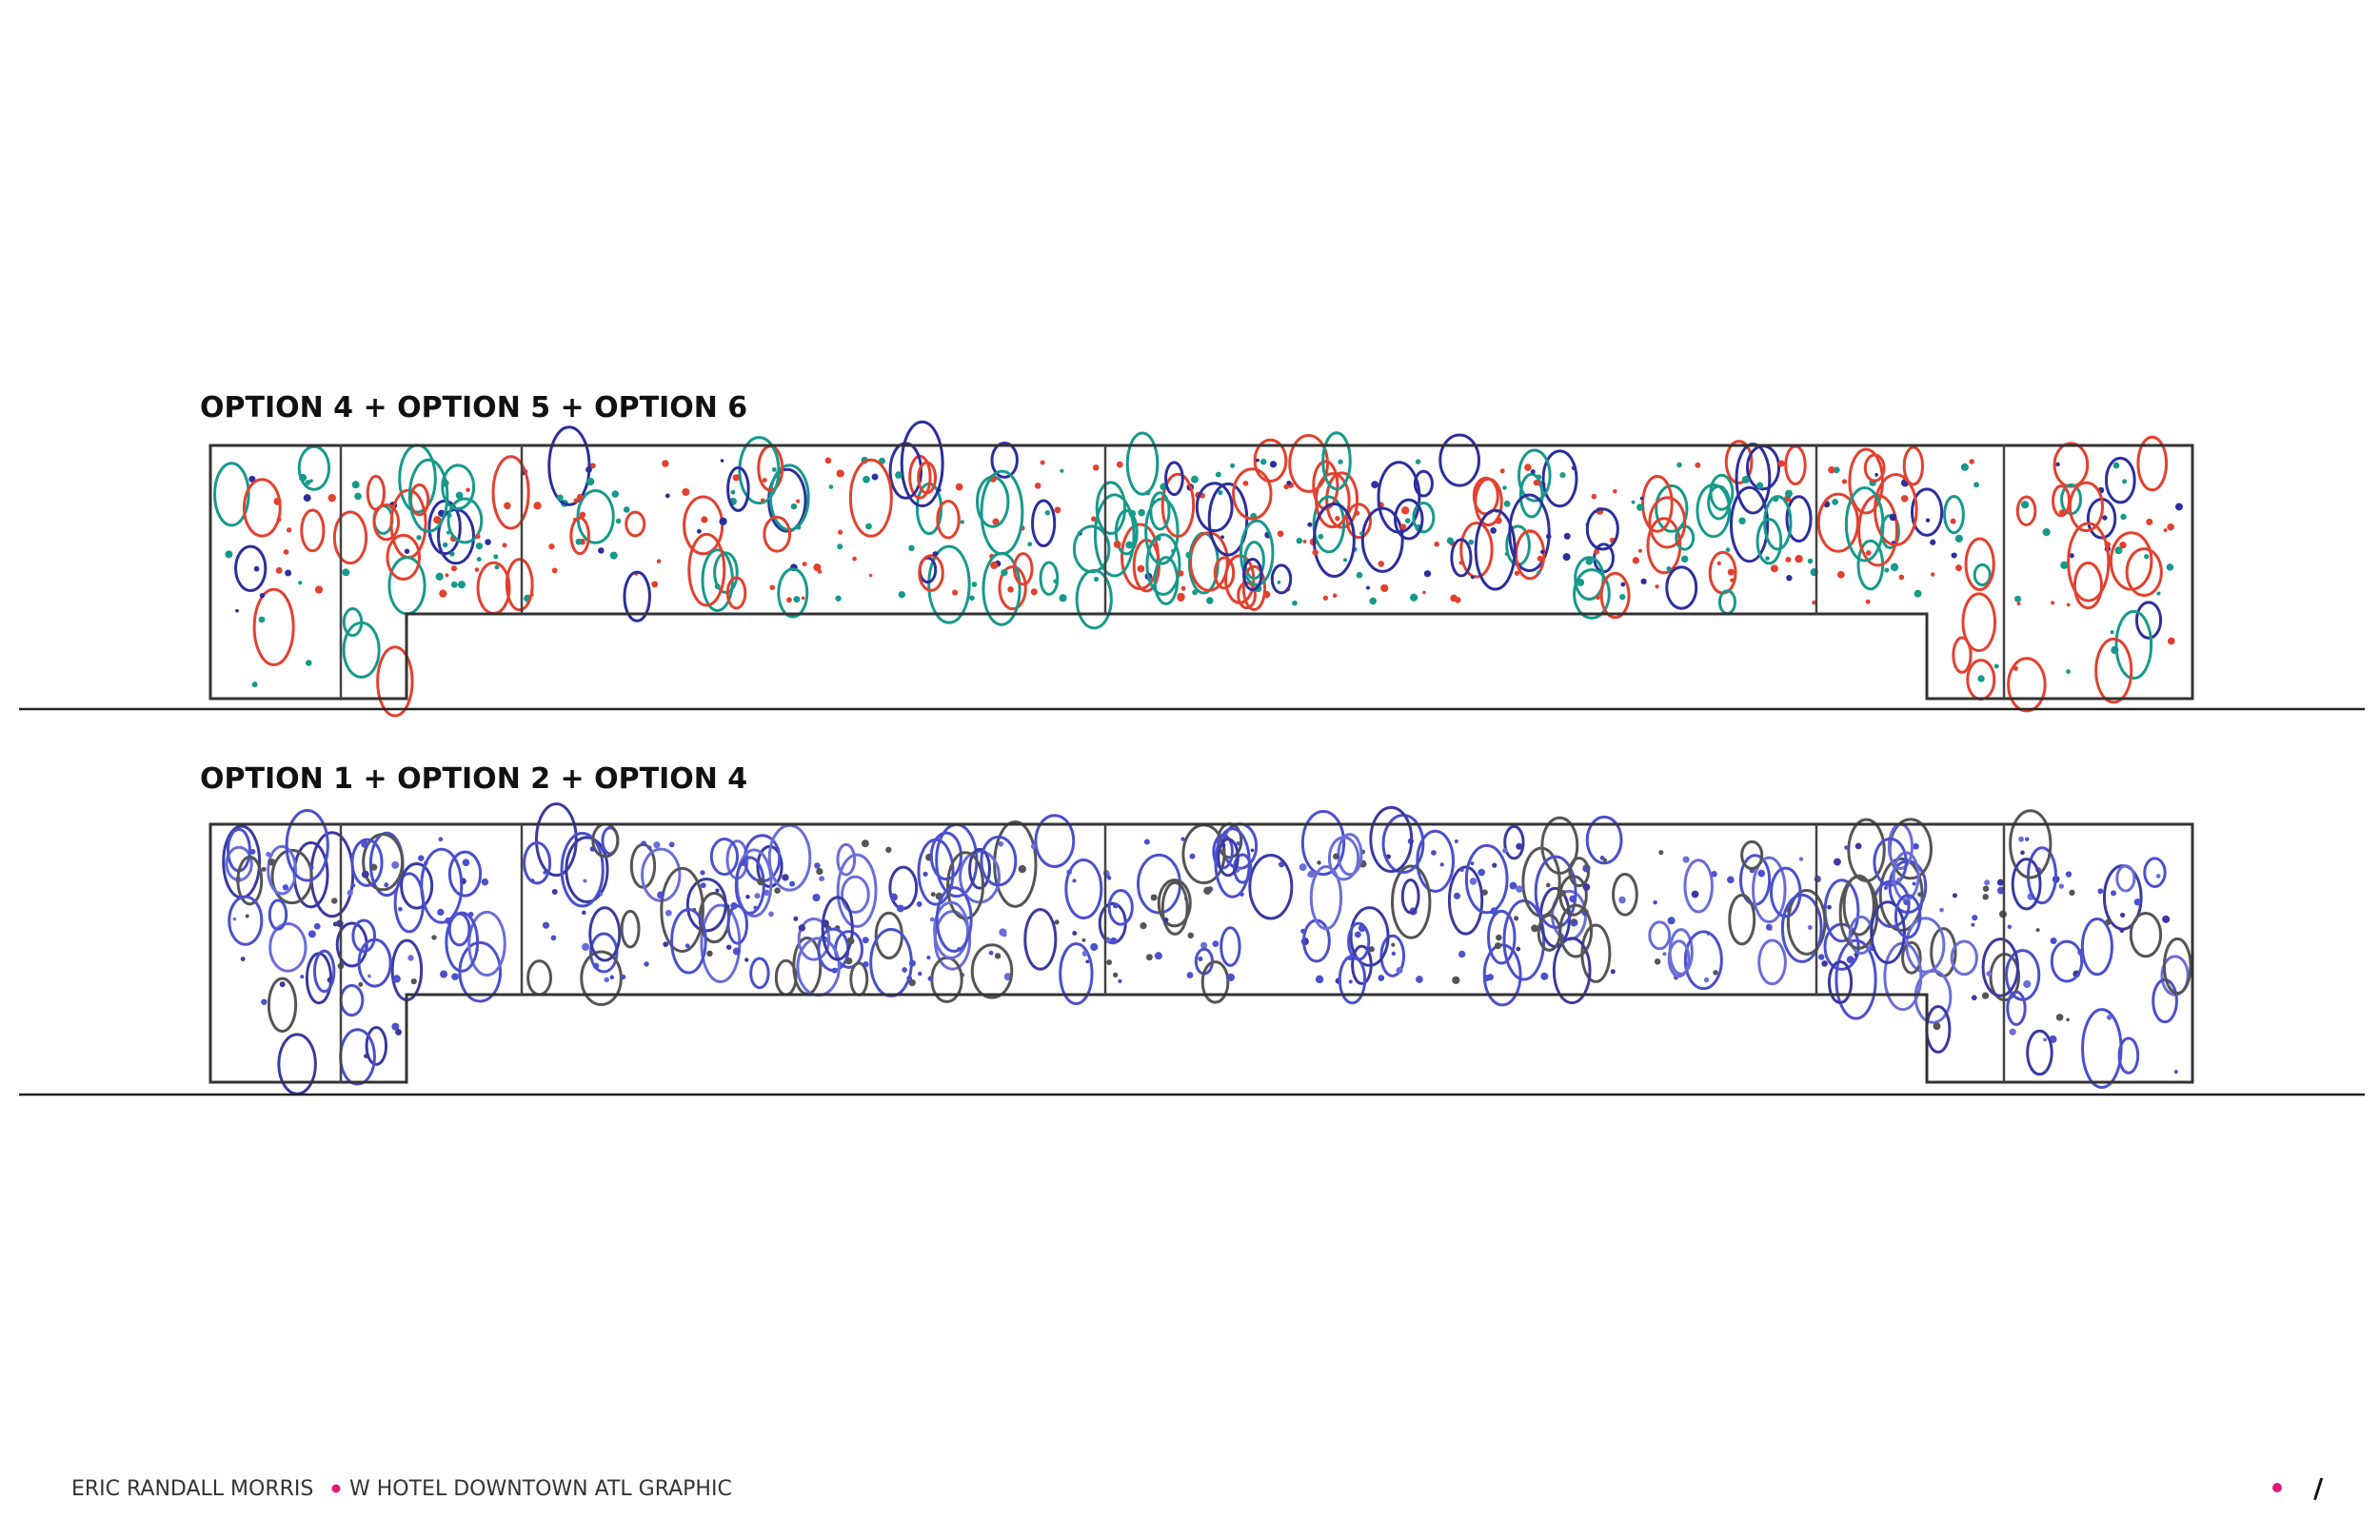  Describe the element at coordinates (192, 1489) in the screenshot. I see `footer-author: ERIC RANDALL MORRIS` at that location.